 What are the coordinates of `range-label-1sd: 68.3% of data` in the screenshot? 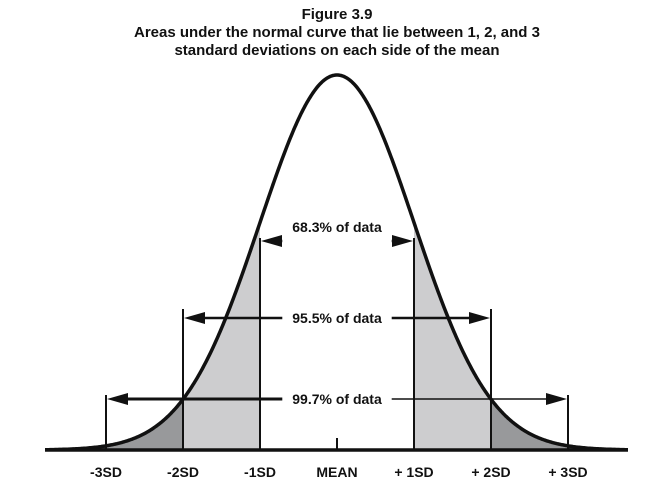 It's located at (337, 227).